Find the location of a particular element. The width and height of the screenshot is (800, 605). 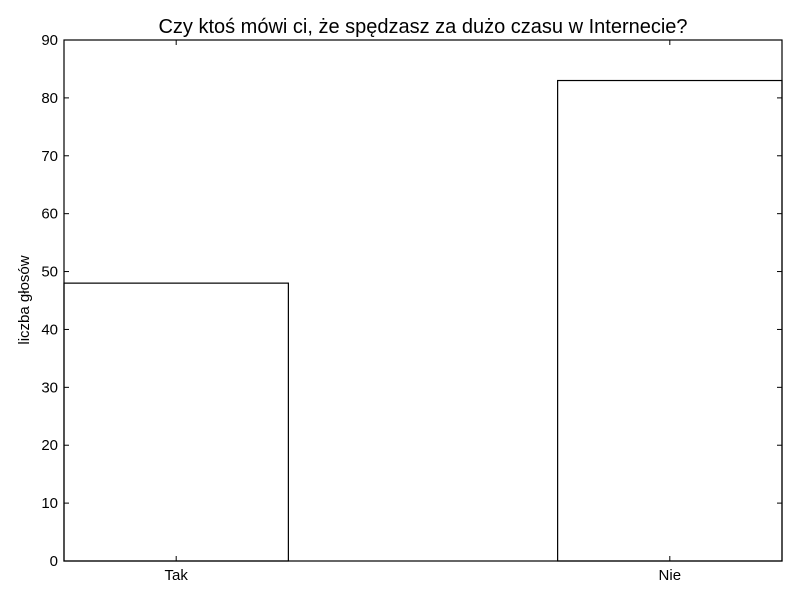

y-tick-label: 10 is located at coordinates (49, 503).